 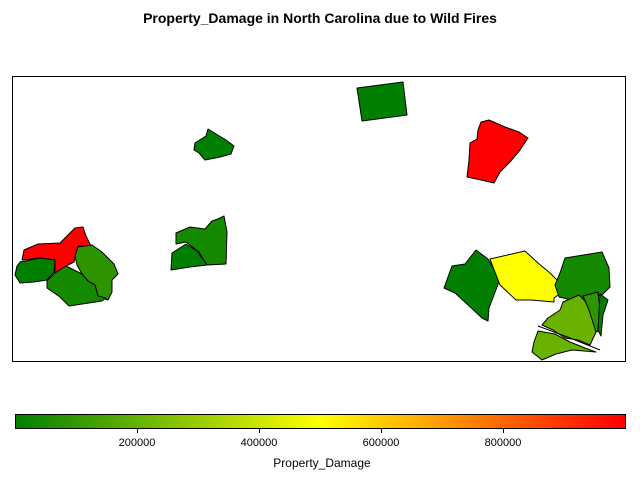 What do you see at coordinates (76, 286) in the screenshot?
I see `county-west-lower` at bounding box center [76, 286].